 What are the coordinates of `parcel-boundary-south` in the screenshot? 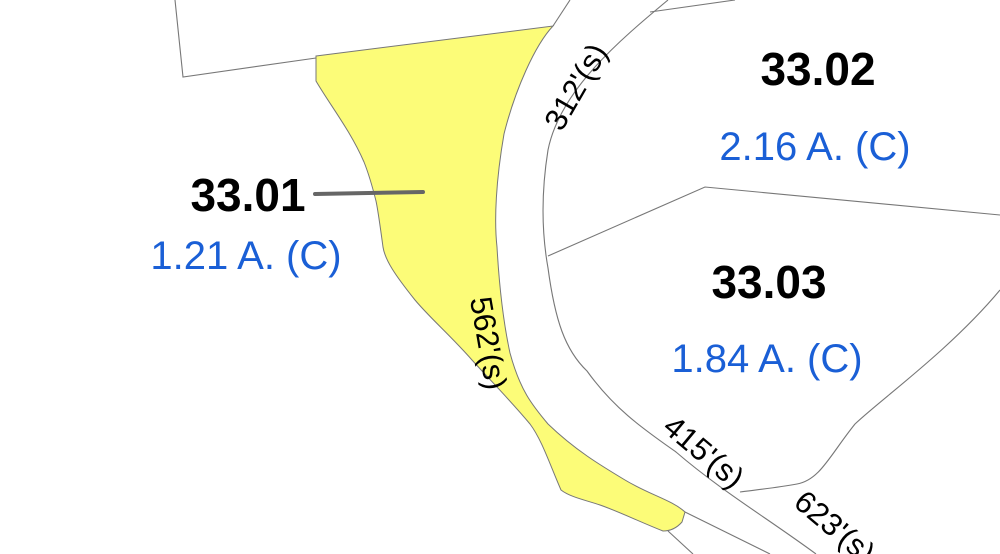 It's located at (680, 542).